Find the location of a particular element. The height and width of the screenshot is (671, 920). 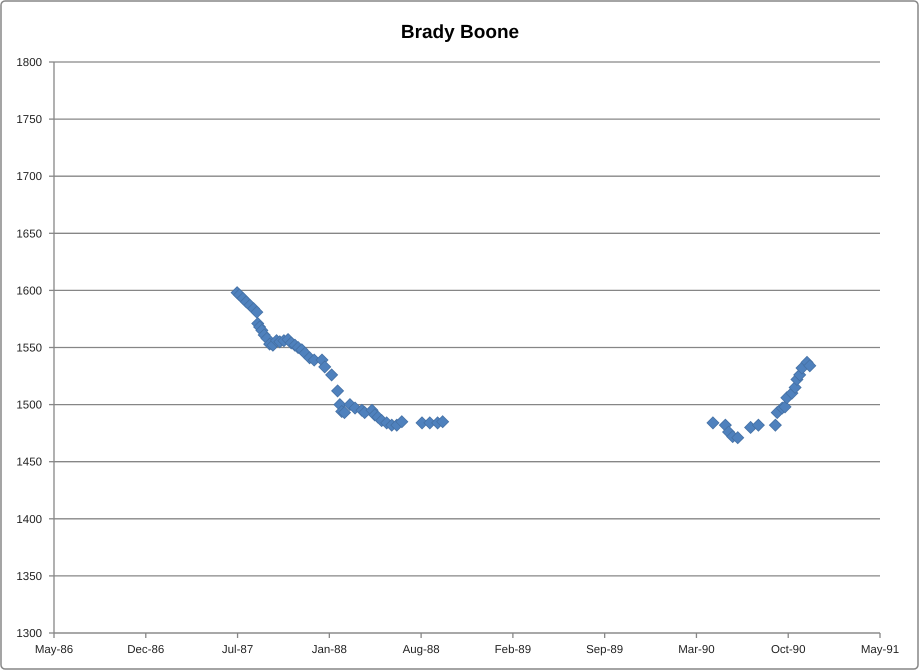

y-tick-label: 1800 is located at coordinates (29, 63).